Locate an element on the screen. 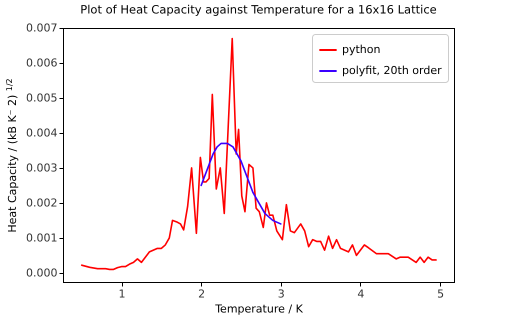 The width and height of the screenshot is (507, 321). x-tick-label: 1 is located at coordinates (122, 294).